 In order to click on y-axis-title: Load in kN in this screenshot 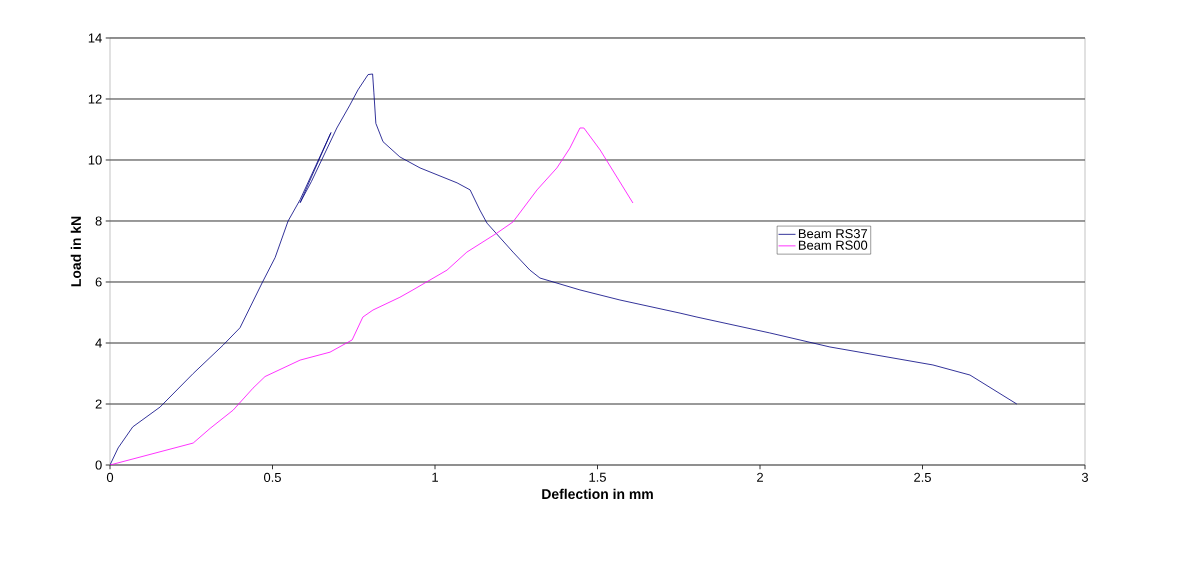, I will do `click(75, 251)`.